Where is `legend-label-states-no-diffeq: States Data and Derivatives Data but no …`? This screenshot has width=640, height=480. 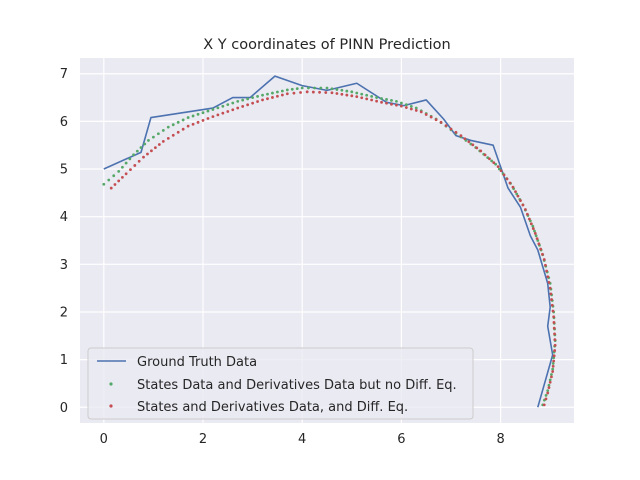
legend-label-states-no-diffeq: States Data and Derivatives Data but no … is located at coordinates (297, 385).